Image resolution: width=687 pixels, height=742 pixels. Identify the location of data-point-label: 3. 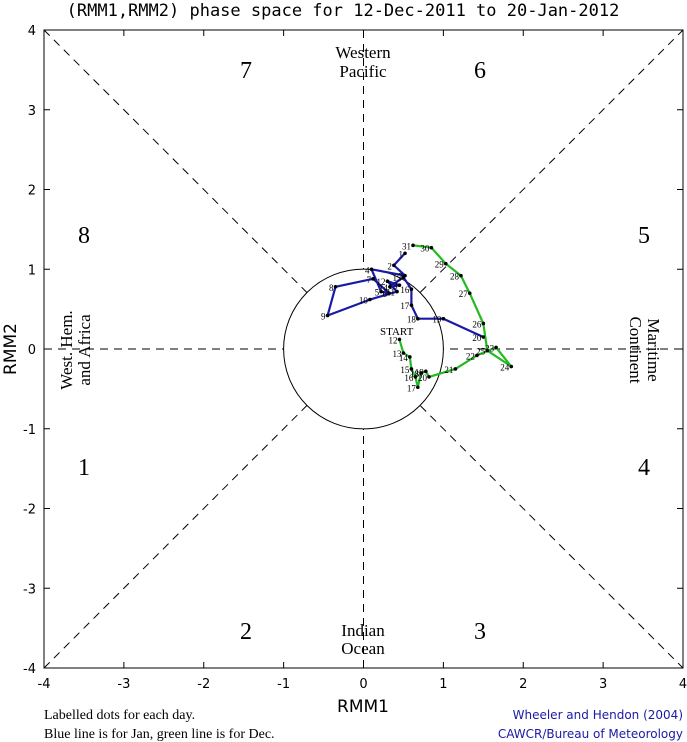
(401, 277).